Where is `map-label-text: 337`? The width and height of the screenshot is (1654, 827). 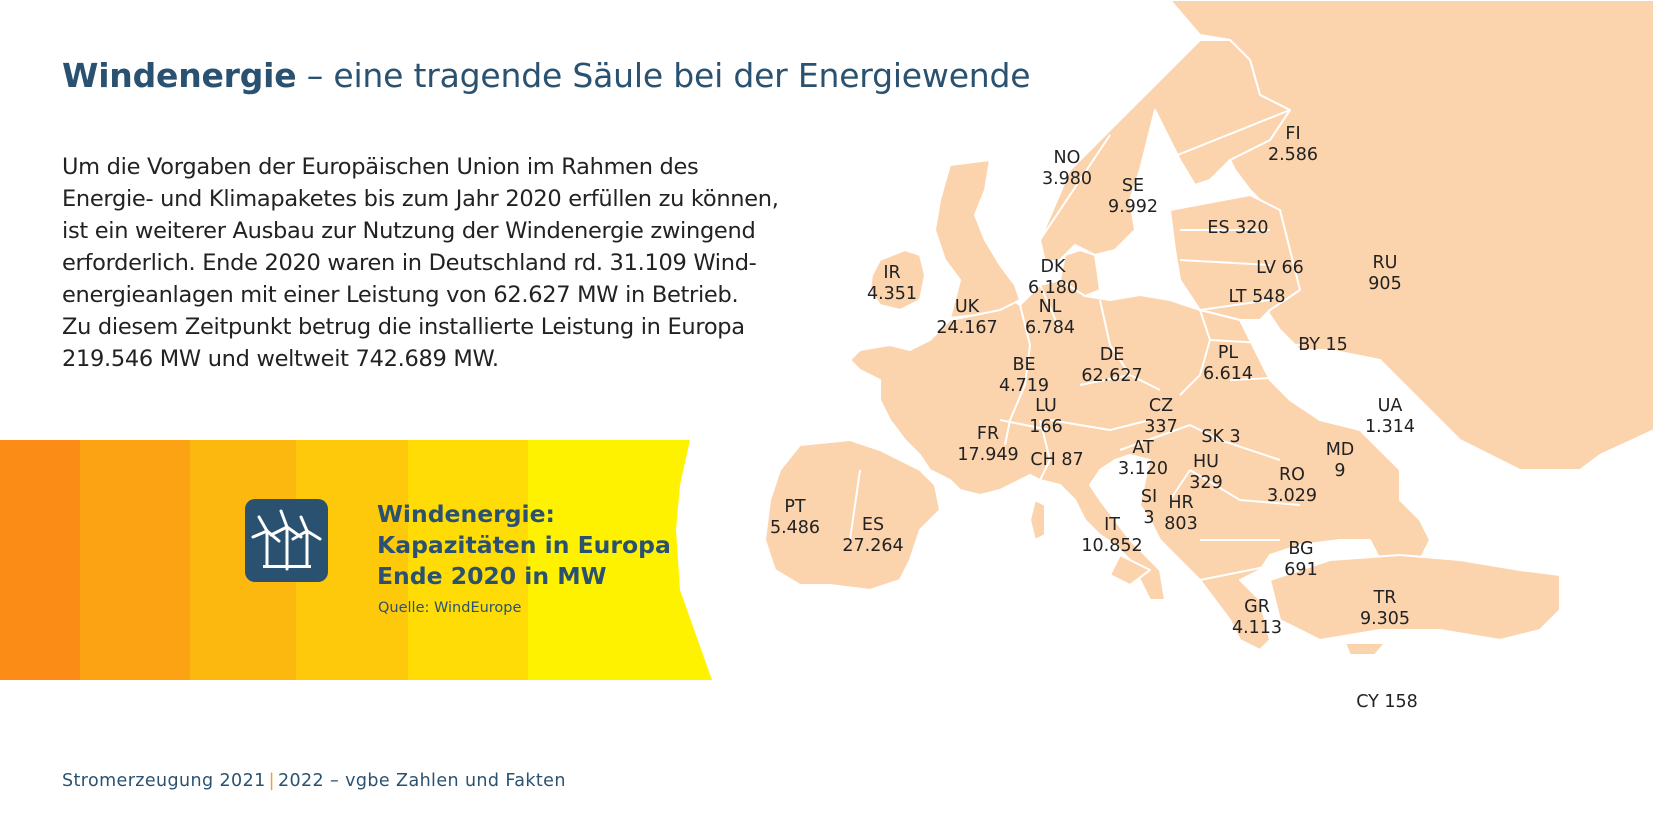
map-label-text: 337 is located at coordinates (1161, 427).